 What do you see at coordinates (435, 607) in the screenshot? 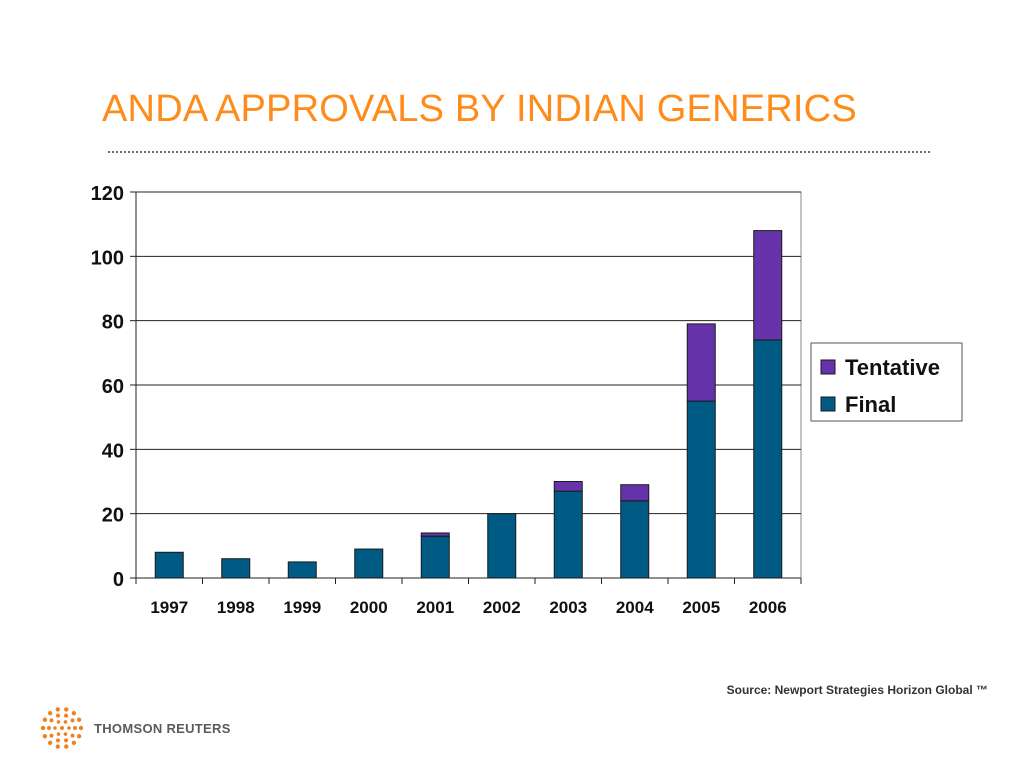
I see `x-tick-label: 2001` at bounding box center [435, 607].